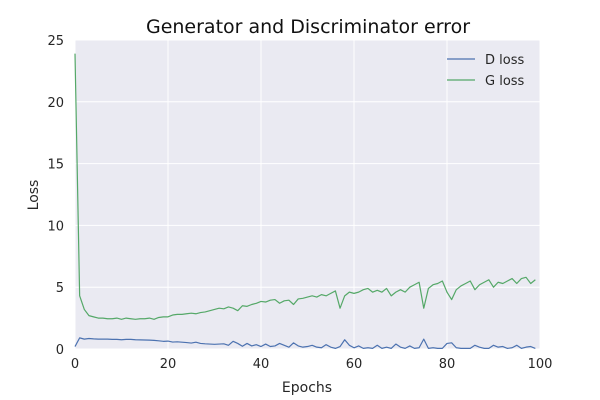  What do you see at coordinates (55, 41) in the screenshot?
I see `y-tick-label: 25` at bounding box center [55, 41].